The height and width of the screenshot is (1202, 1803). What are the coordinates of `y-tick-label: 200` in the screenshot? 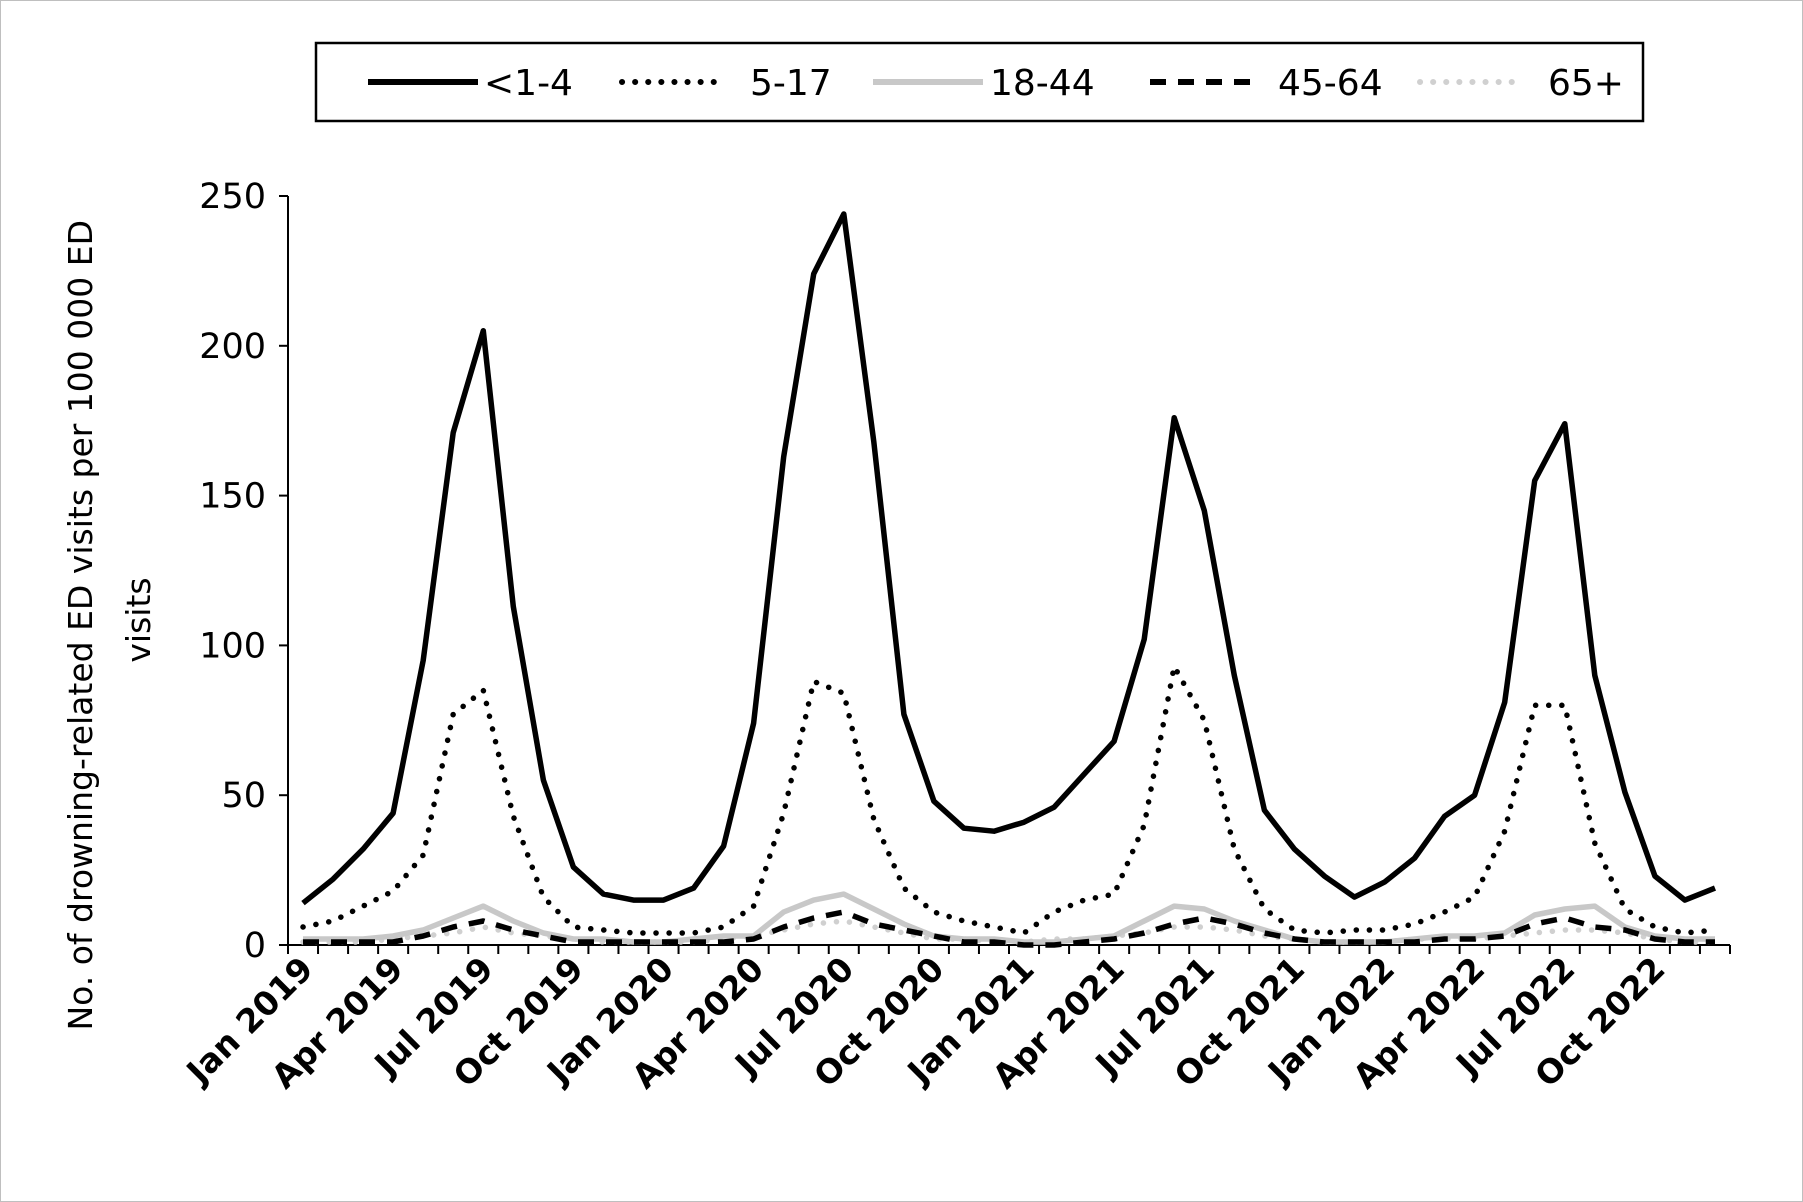 It's located at (232, 347).